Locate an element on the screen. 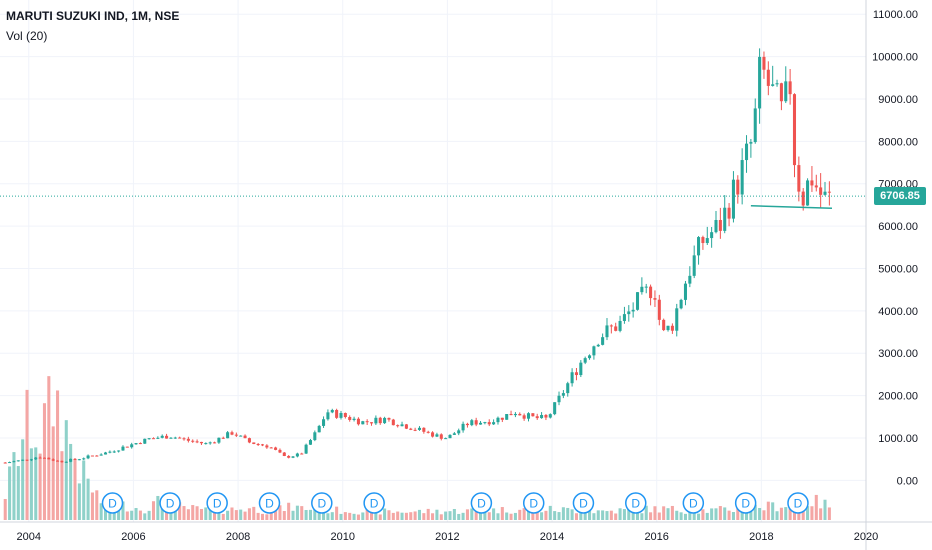  time-tick-label: 2014 is located at coordinates (552, 537).